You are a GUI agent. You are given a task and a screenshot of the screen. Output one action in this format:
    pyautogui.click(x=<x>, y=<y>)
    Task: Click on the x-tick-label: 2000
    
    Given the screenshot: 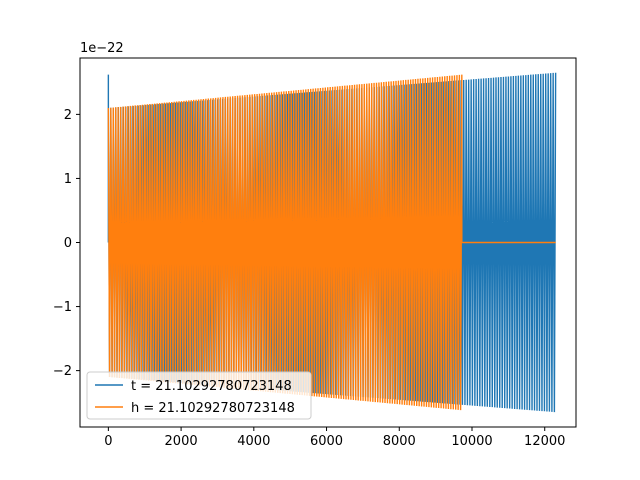 What is the action you would take?
    pyautogui.click(x=181, y=441)
    